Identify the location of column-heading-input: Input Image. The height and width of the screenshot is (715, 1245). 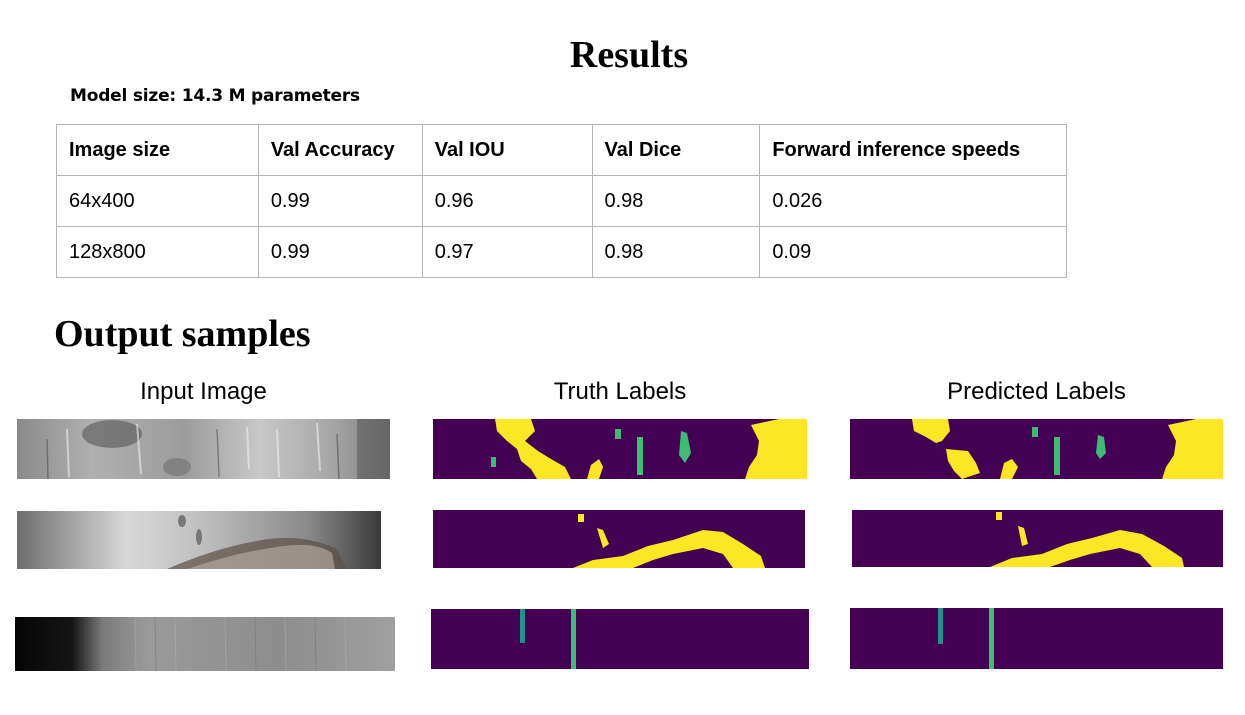
(203, 391).